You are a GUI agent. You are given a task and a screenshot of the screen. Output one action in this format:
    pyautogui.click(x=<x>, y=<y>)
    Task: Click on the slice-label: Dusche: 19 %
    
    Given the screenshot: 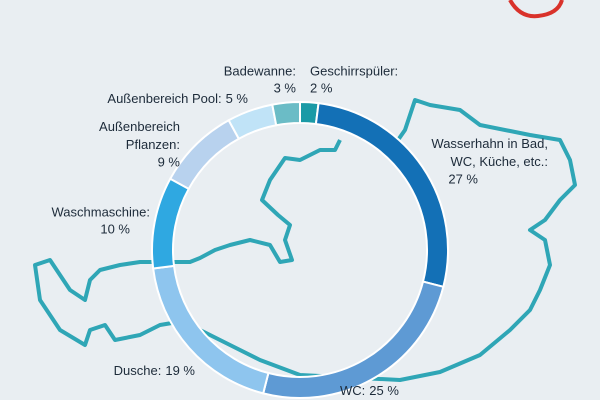 What is the action you would take?
    pyautogui.click(x=155, y=370)
    